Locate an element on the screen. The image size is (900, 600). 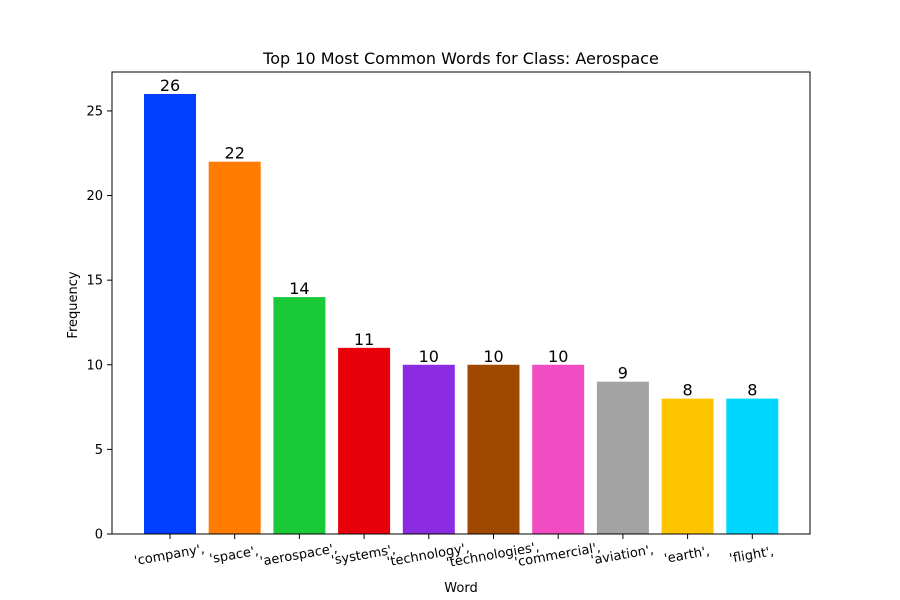
x-axis-label: Word is located at coordinates (460, 588).